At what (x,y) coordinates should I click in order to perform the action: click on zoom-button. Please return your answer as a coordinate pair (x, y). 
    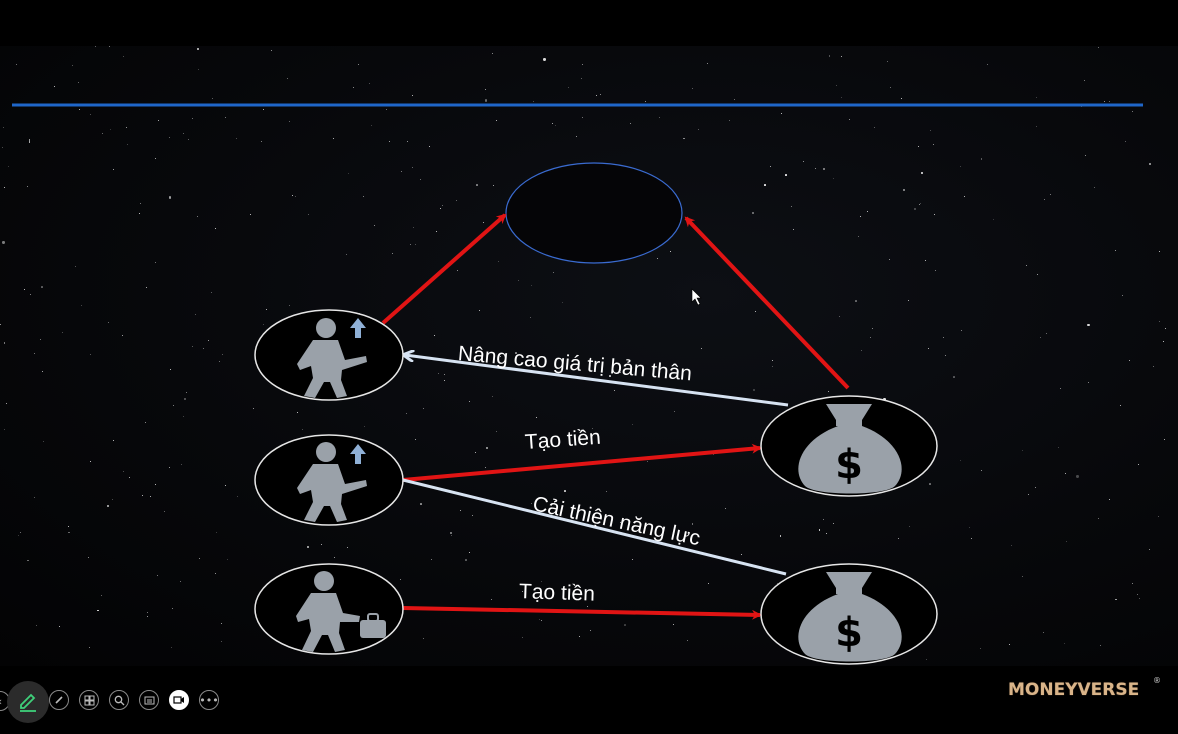
    Looking at the image, I should click on (119, 700).